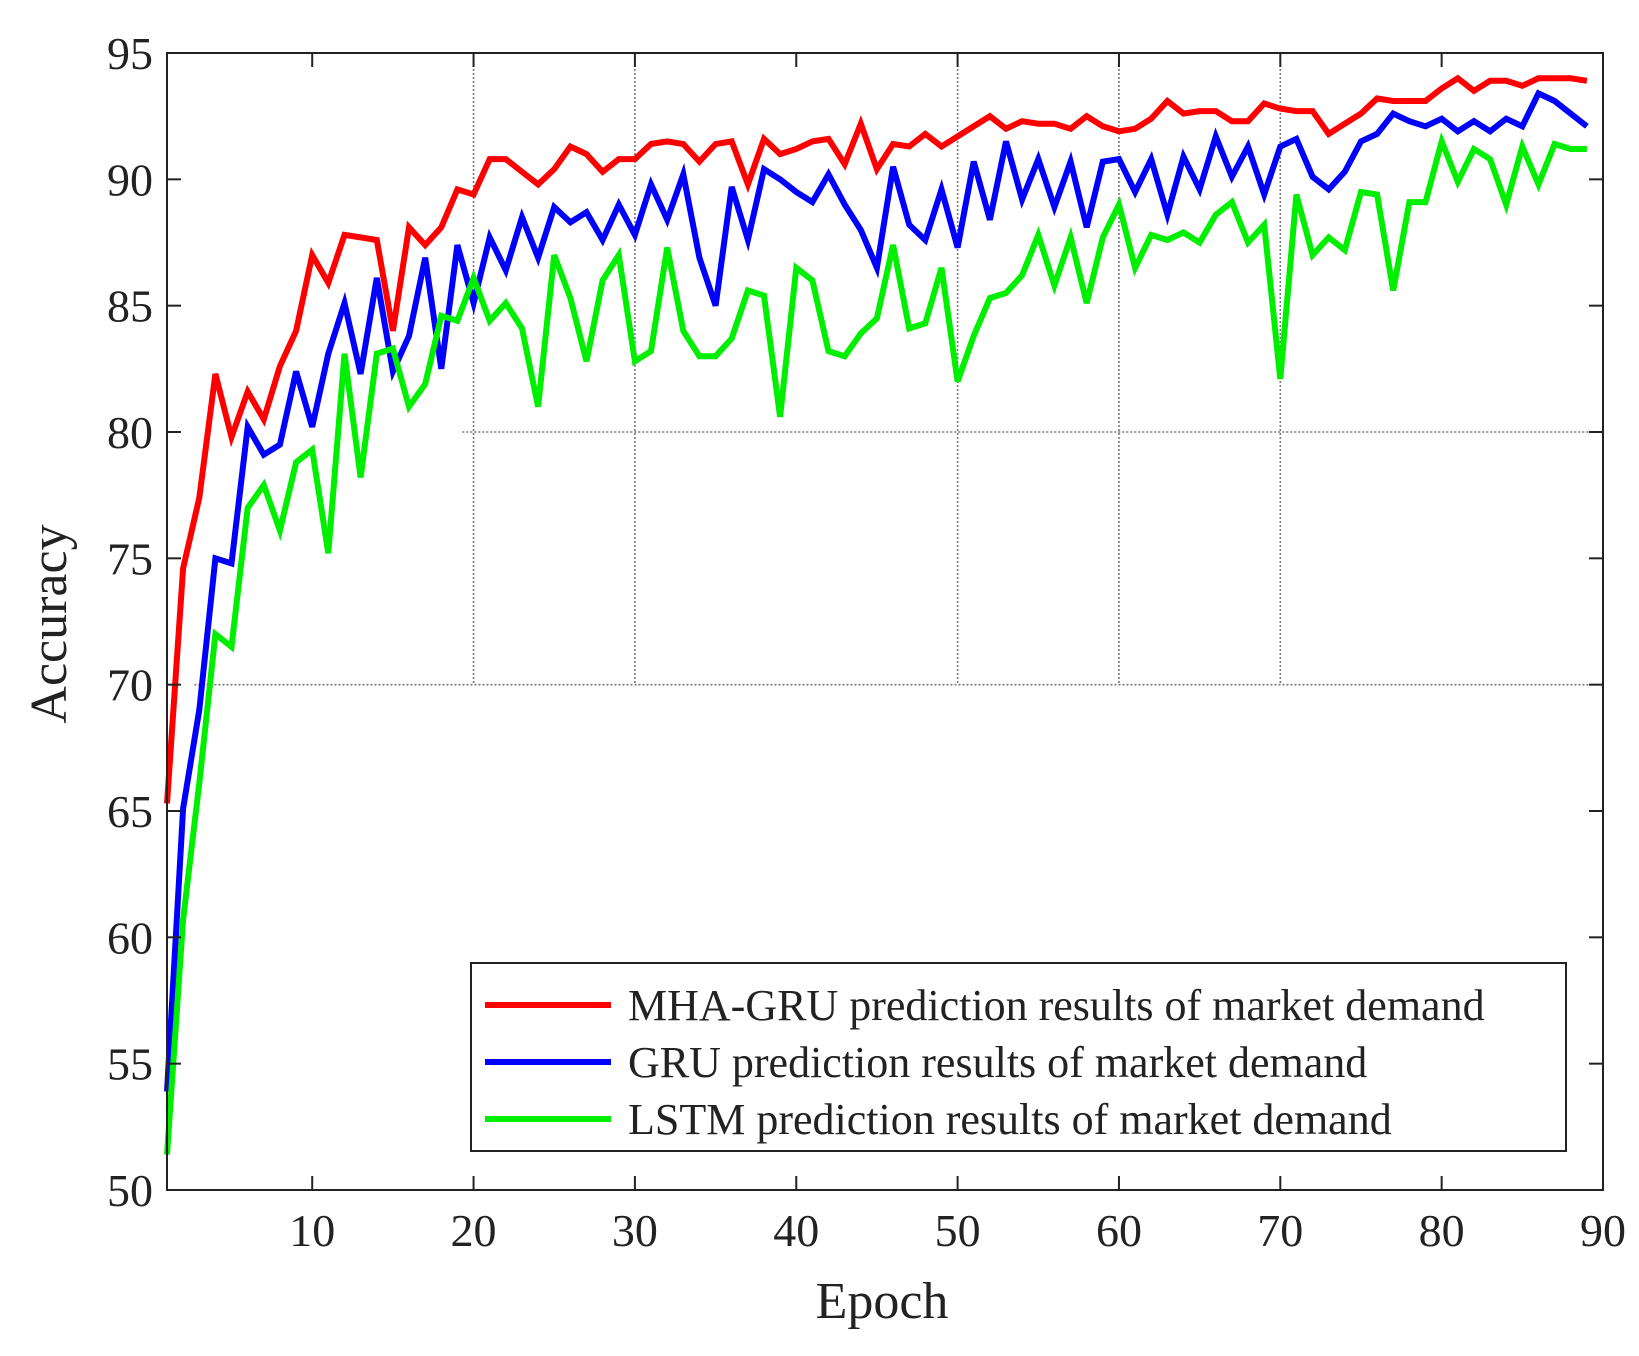 The height and width of the screenshot is (1356, 1639). Describe the element at coordinates (997, 1062) in the screenshot. I see `legend-label: GRU prediction results of market demand` at that location.